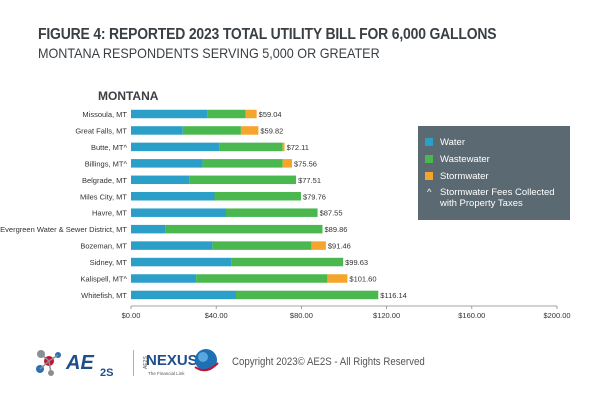  Describe the element at coordinates (172, 360) in the screenshot. I see `nexus-logo-text: NEXUS` at that location.